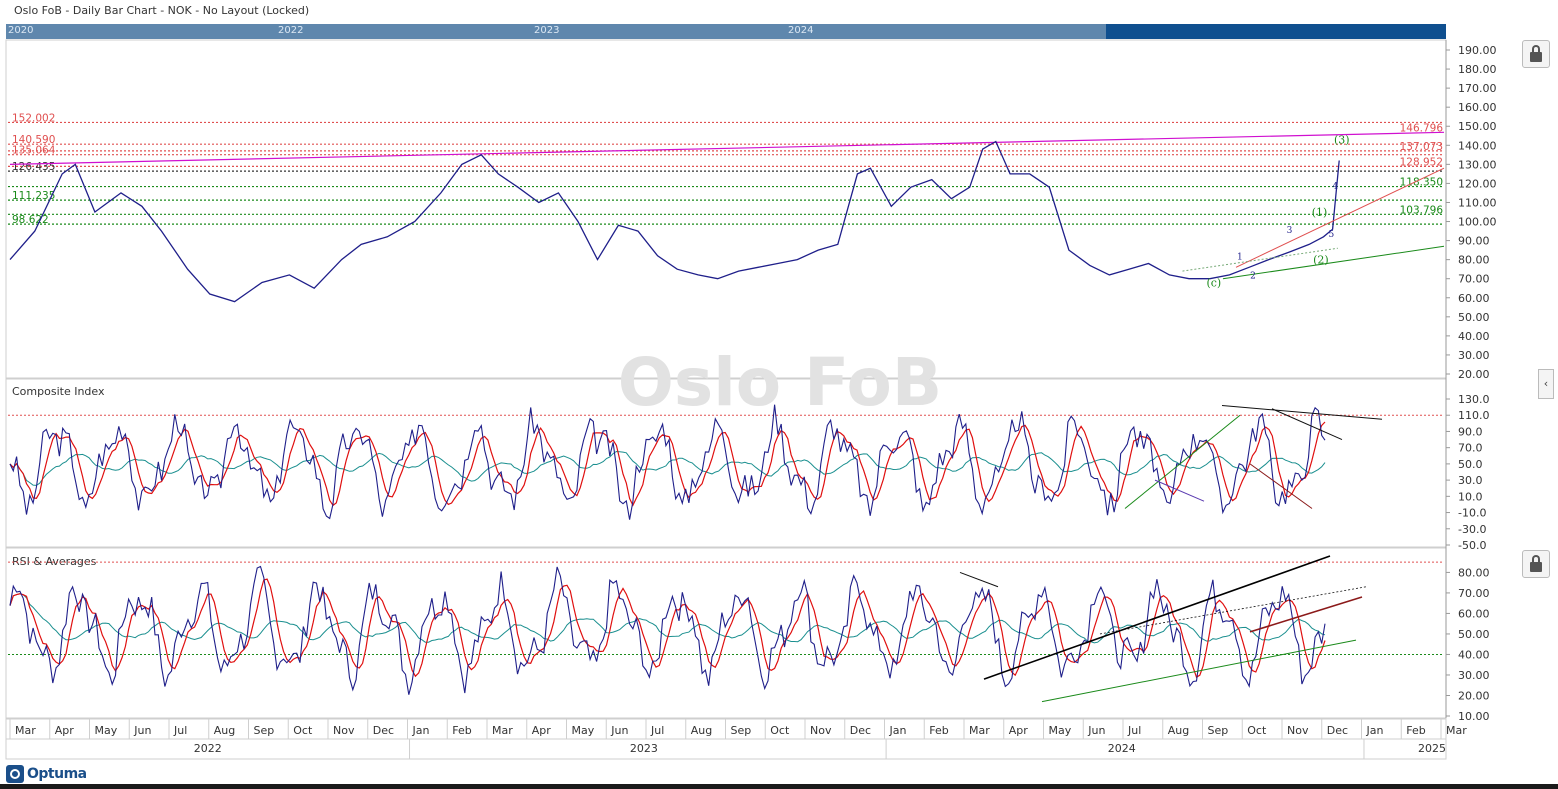  I want to click on overview-year-label: 2020, so click(21, 30).